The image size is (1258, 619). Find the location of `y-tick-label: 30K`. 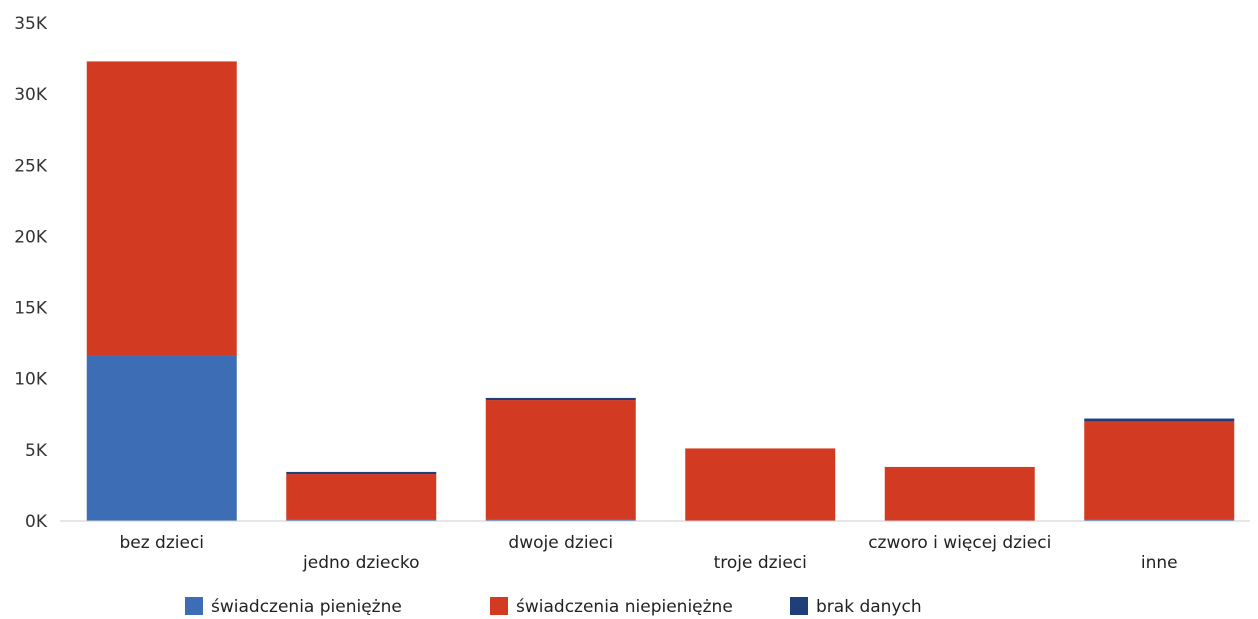

y-tick-label: 30K is located at coordinates (31, 95).